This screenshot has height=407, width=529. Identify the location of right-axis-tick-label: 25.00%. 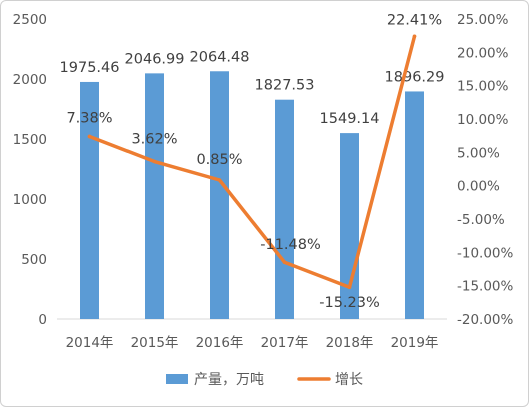
(483, 20).